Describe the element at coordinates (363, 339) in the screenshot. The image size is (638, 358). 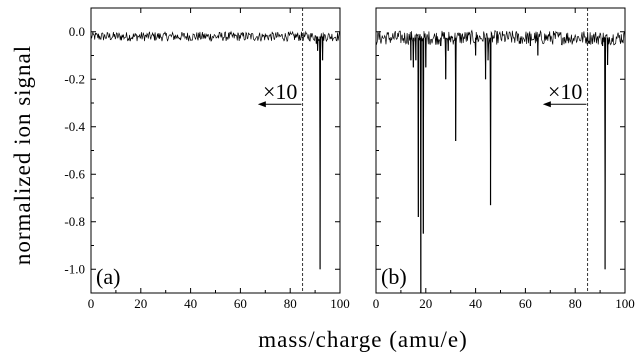
I see `x-axis-title: mass/charge (amu/e)` at that location.